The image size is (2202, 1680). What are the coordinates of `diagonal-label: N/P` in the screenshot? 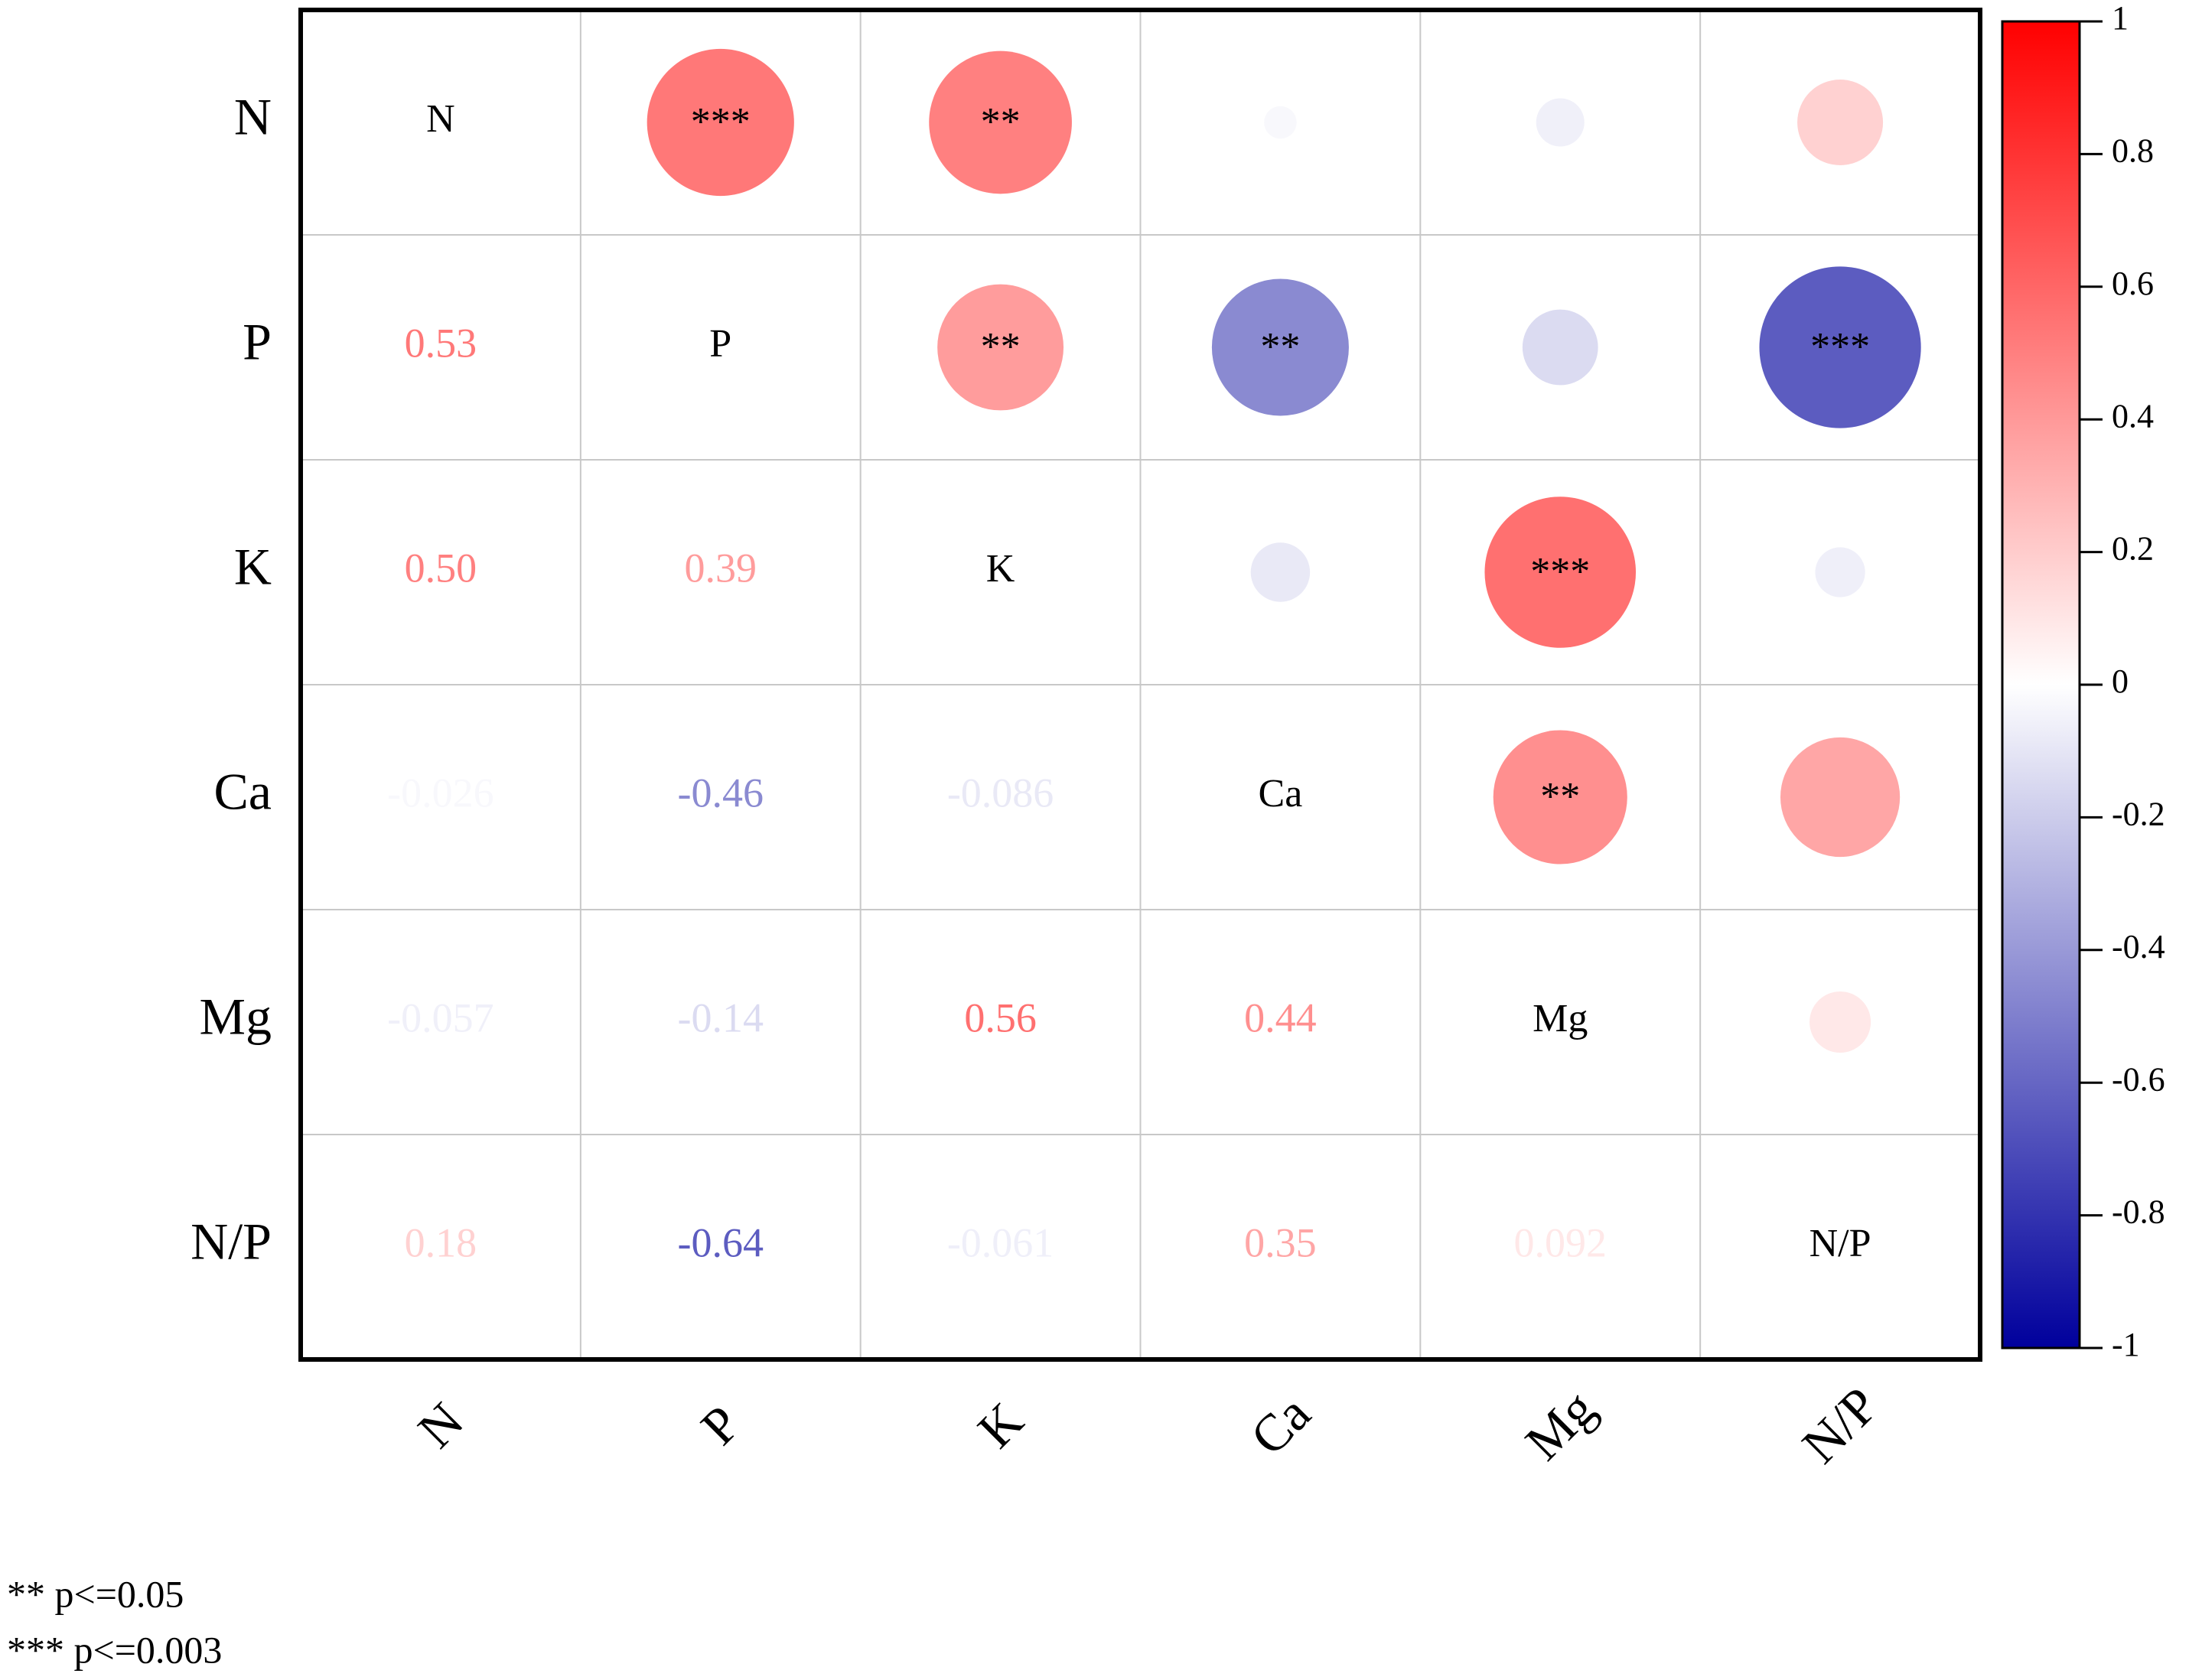 It's located at (1840, 1243).